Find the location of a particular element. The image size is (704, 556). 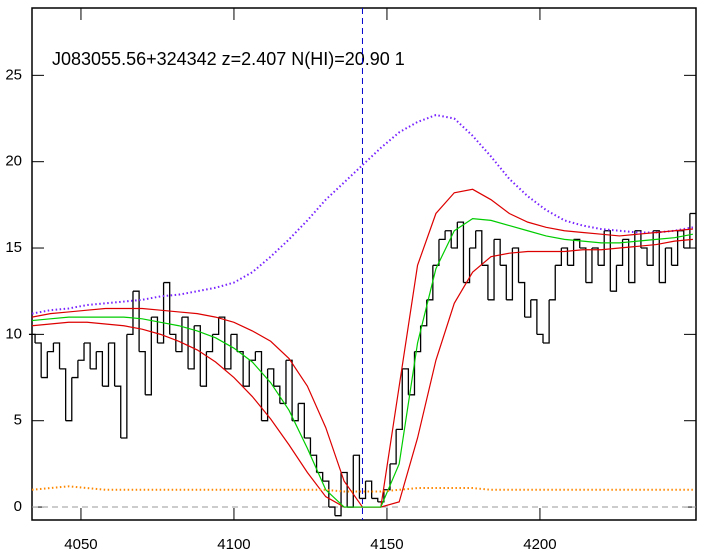

x-tick-label: 4200 is located at coordinates (539, 544).